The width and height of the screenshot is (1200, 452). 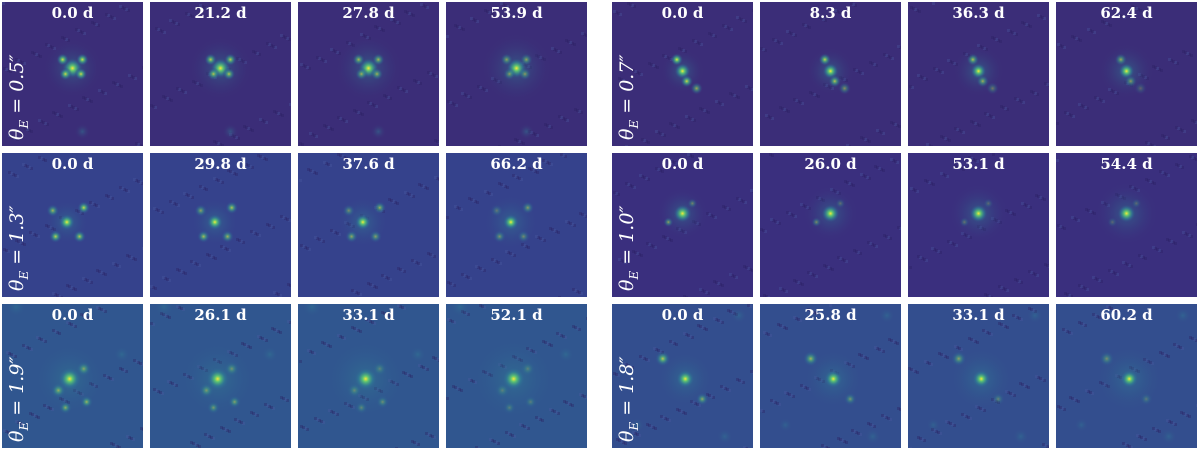 I want to click on lens-image-panel: 53.9 d, so click(x=516, y=74).